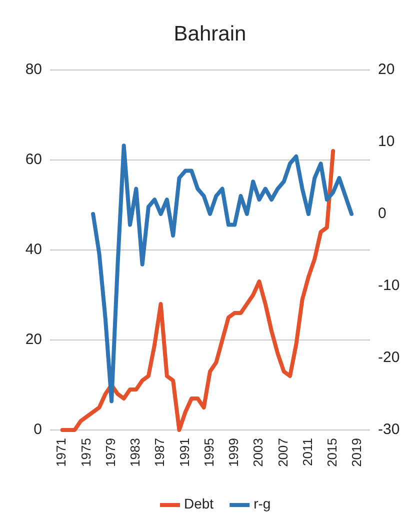 The height and width of the screenshot is (527, 416). I want to click on x-tick-label: 1987, so click(160, 452).